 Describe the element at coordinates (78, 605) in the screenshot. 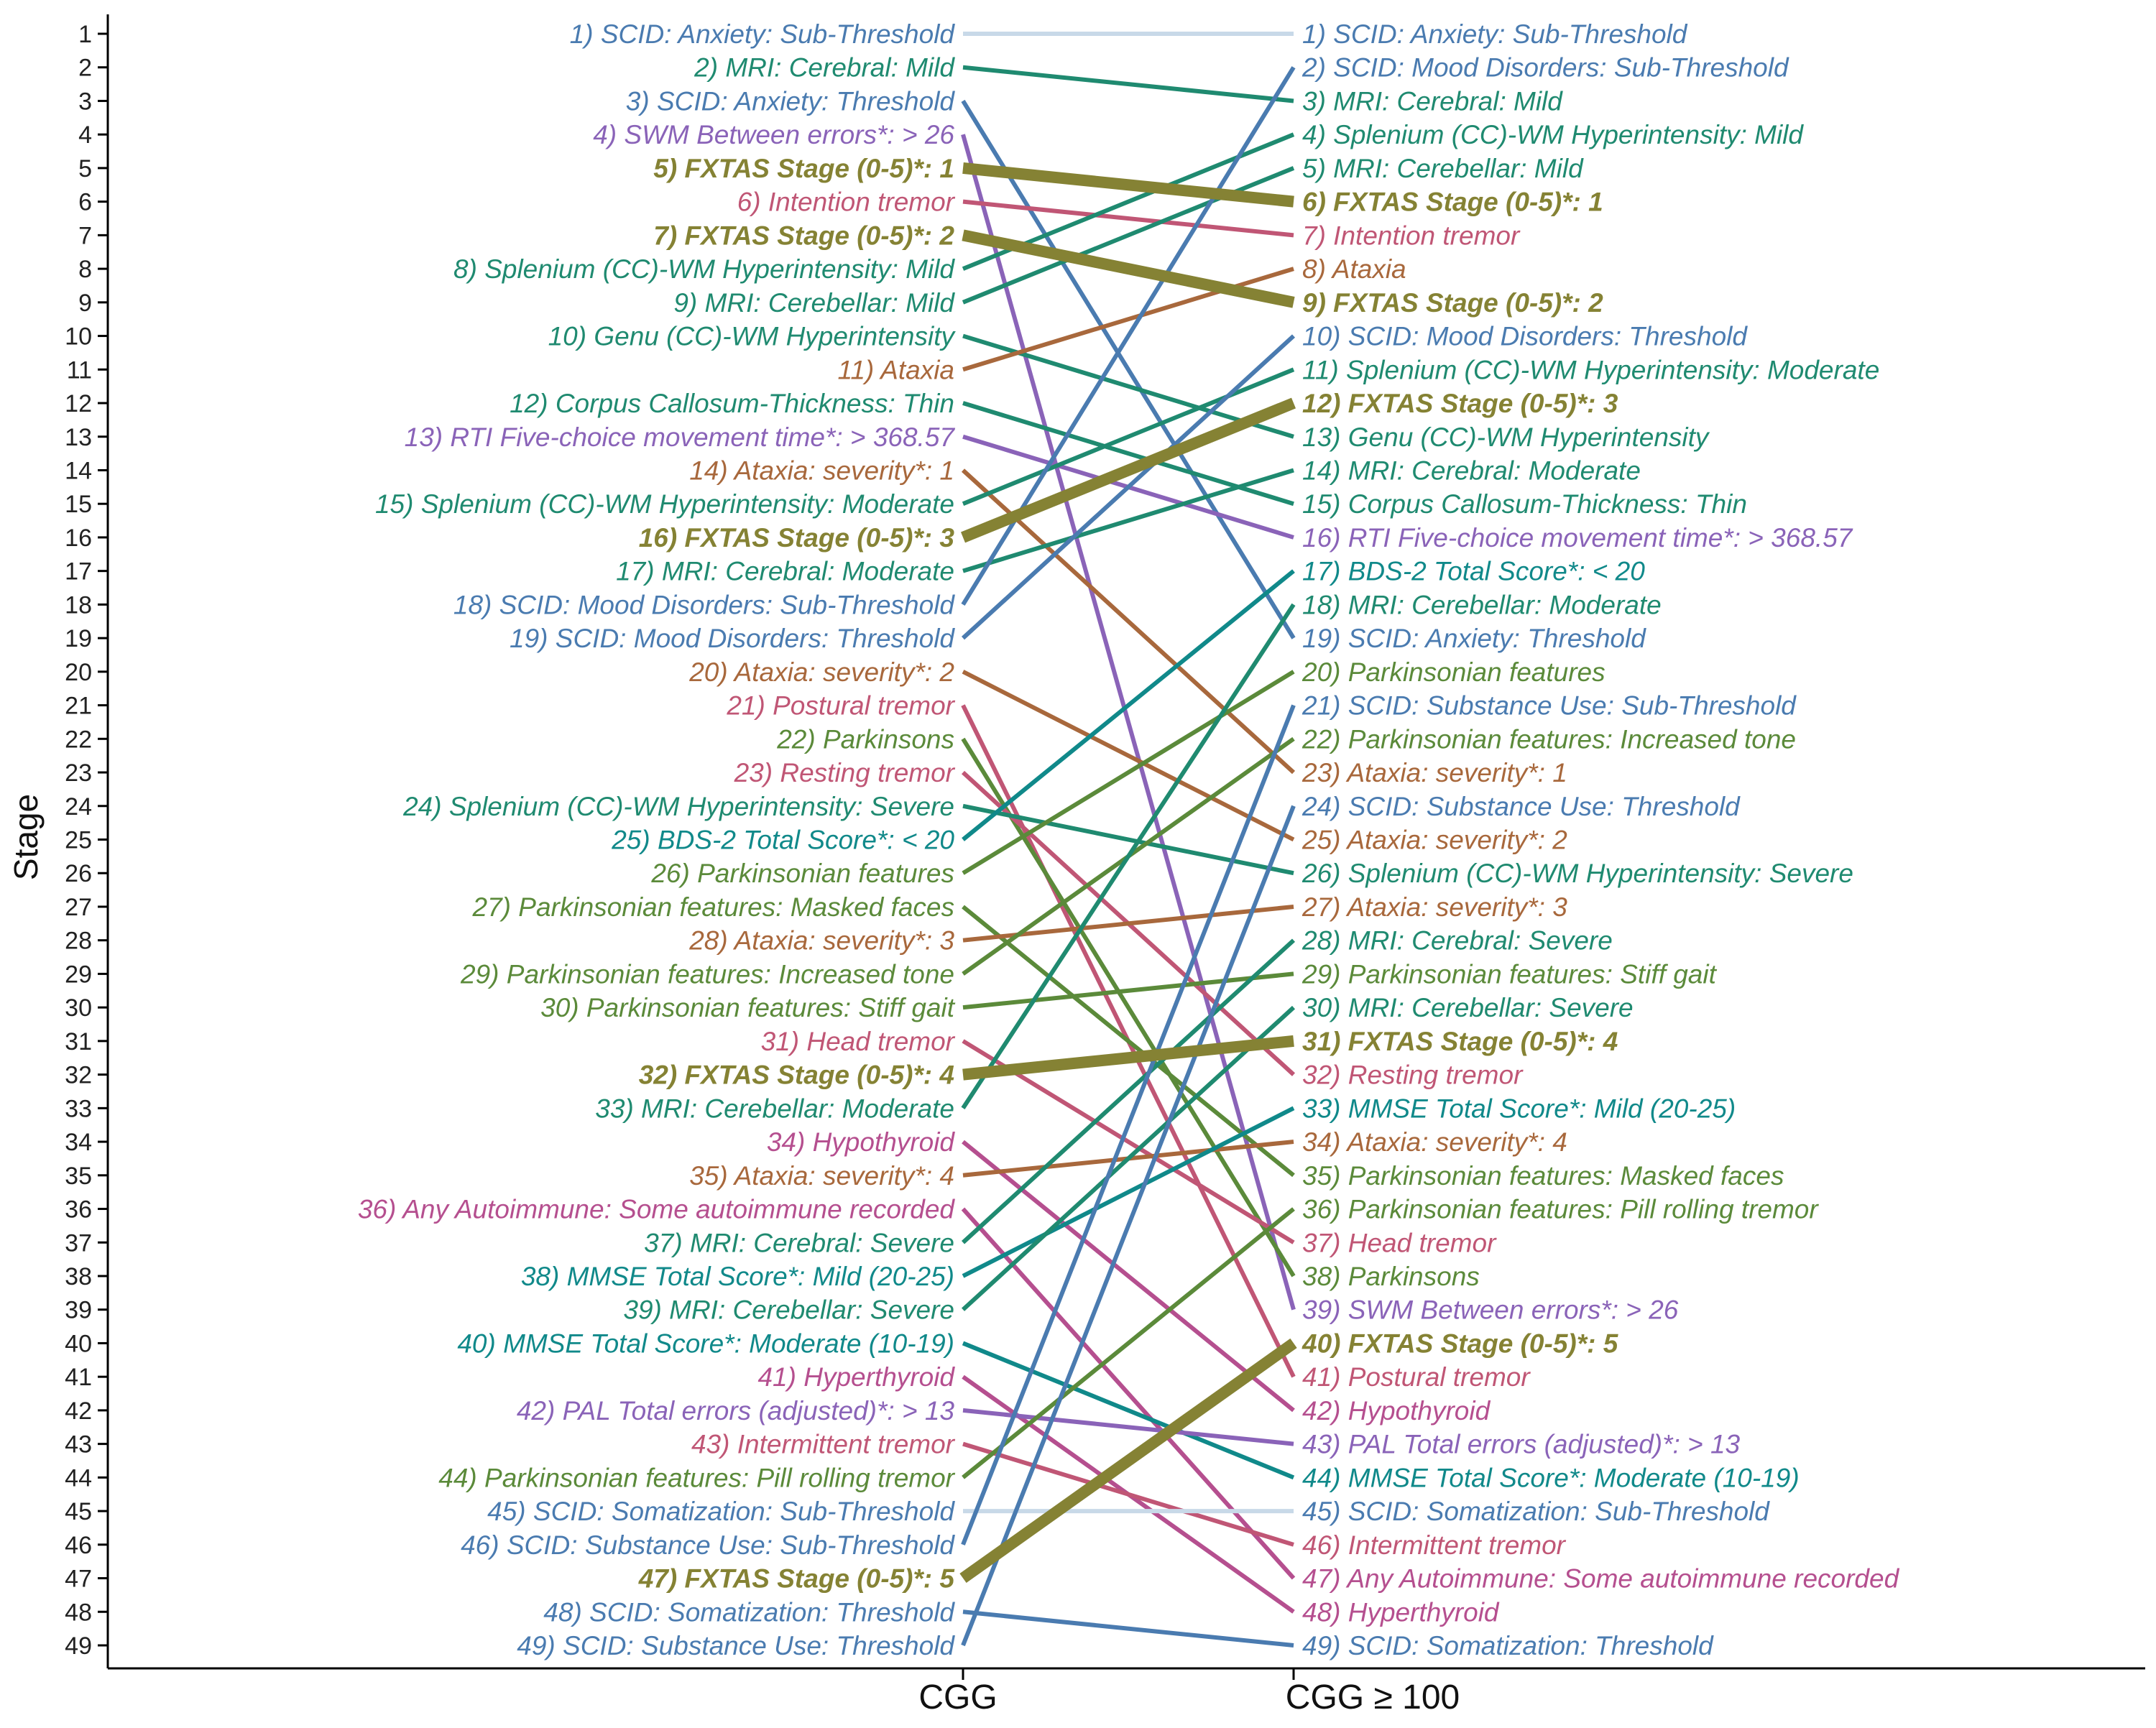

I see `y-tick-label: 18` at that location.